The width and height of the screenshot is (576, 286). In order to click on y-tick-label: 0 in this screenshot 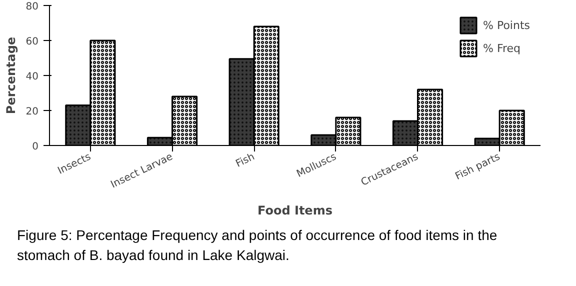, I will do `click(35, 147)`.